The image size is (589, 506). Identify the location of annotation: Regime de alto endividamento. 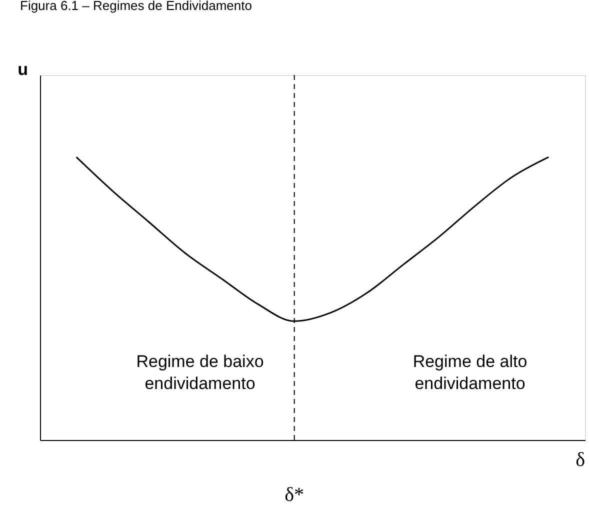
(470, 372).